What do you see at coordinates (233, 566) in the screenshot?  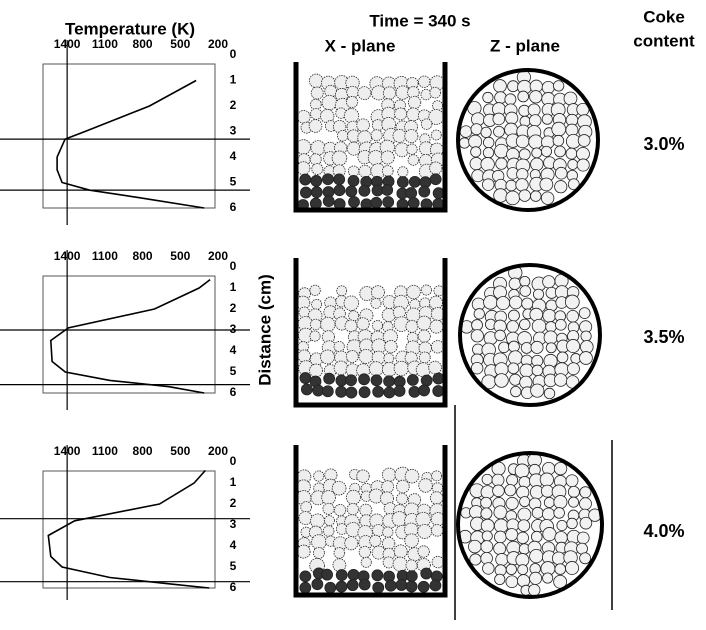 I see `y-tick-label: 5` at bounding box center [233, 566].